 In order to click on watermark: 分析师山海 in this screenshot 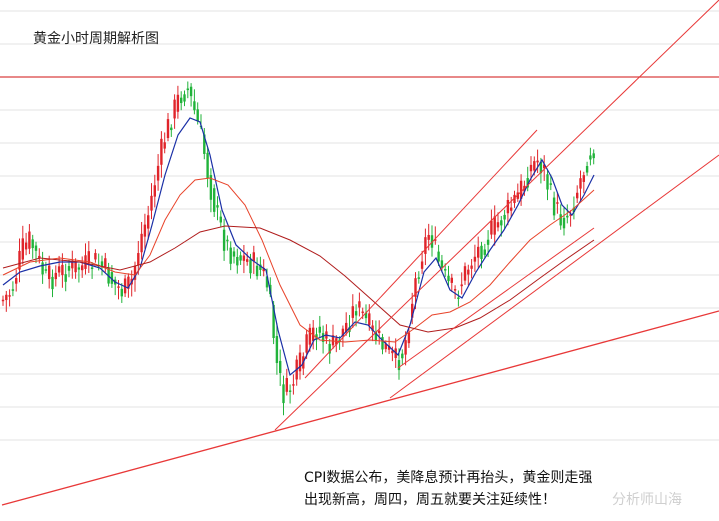, I will do `click(647, 500)`.